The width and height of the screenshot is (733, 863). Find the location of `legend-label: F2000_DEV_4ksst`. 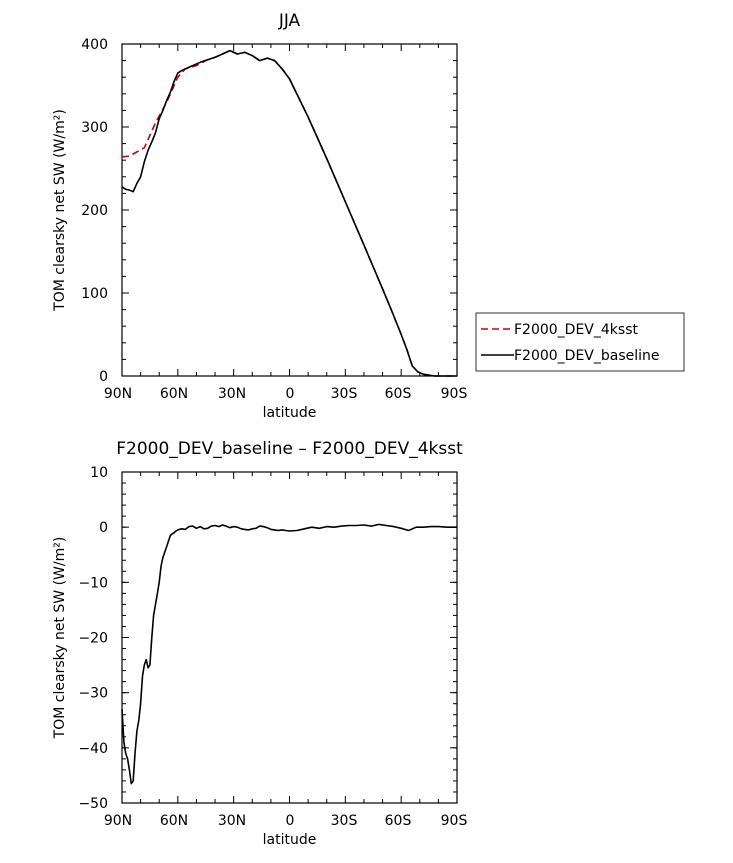

legend-label: F2000_DEV_4ksst is located at coordinates (576, 330).